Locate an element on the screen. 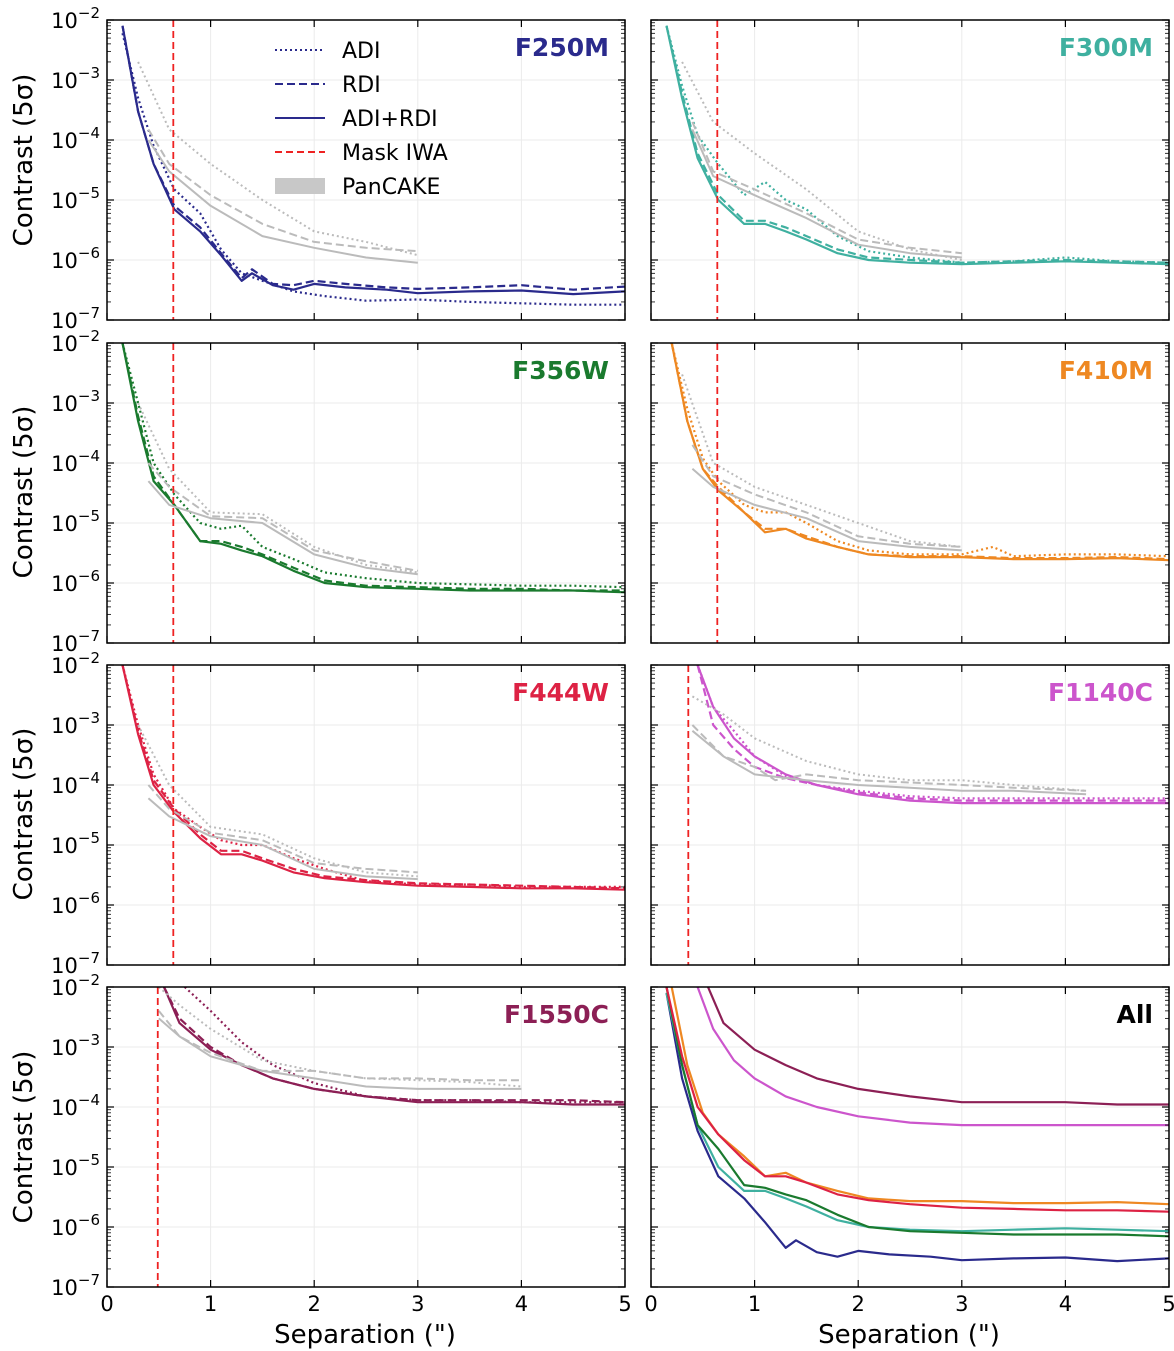 The height and width of the screenshot is (1351, 1174). panel-title: All is located at coordinates (1135, 1014).